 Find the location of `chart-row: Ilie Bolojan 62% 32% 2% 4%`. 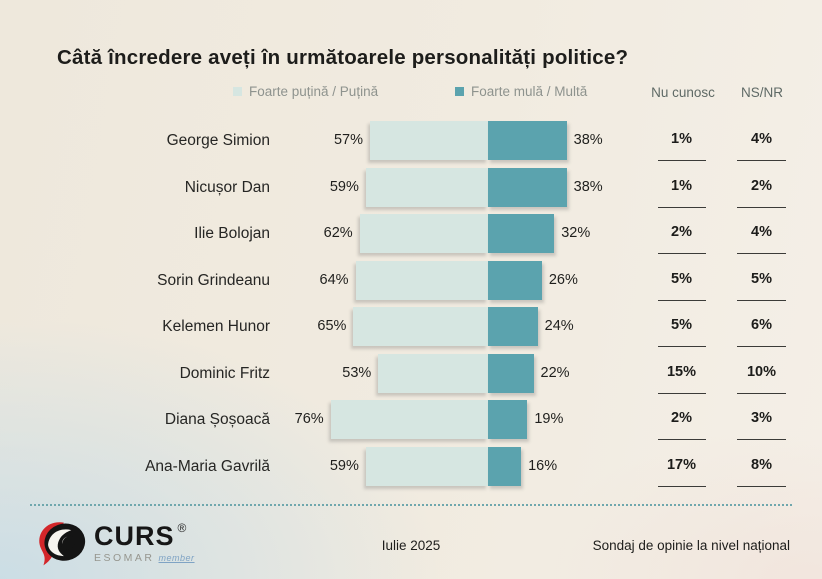

chart-row: Ilie Bolojan 62% 32% 2% 4% is located at coordinates (411, 237).